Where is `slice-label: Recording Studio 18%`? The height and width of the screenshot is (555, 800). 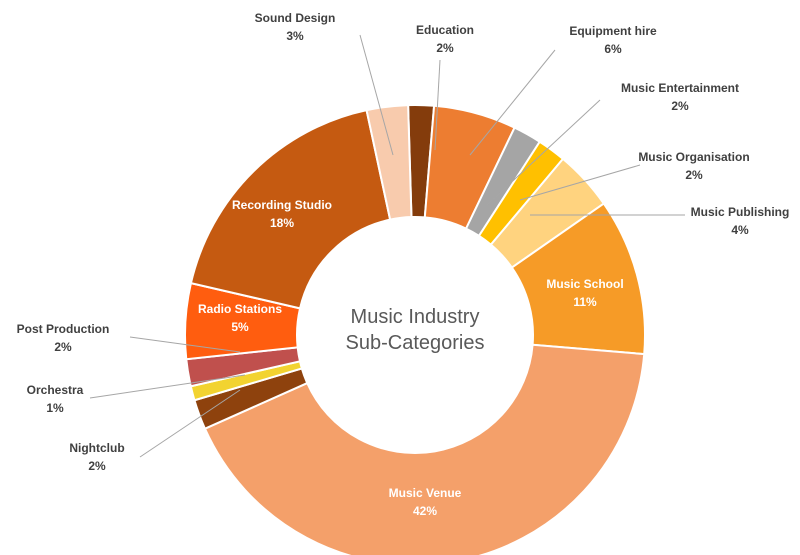
slice-label: Recording Studio 18% is located at coordinates (282, 214).